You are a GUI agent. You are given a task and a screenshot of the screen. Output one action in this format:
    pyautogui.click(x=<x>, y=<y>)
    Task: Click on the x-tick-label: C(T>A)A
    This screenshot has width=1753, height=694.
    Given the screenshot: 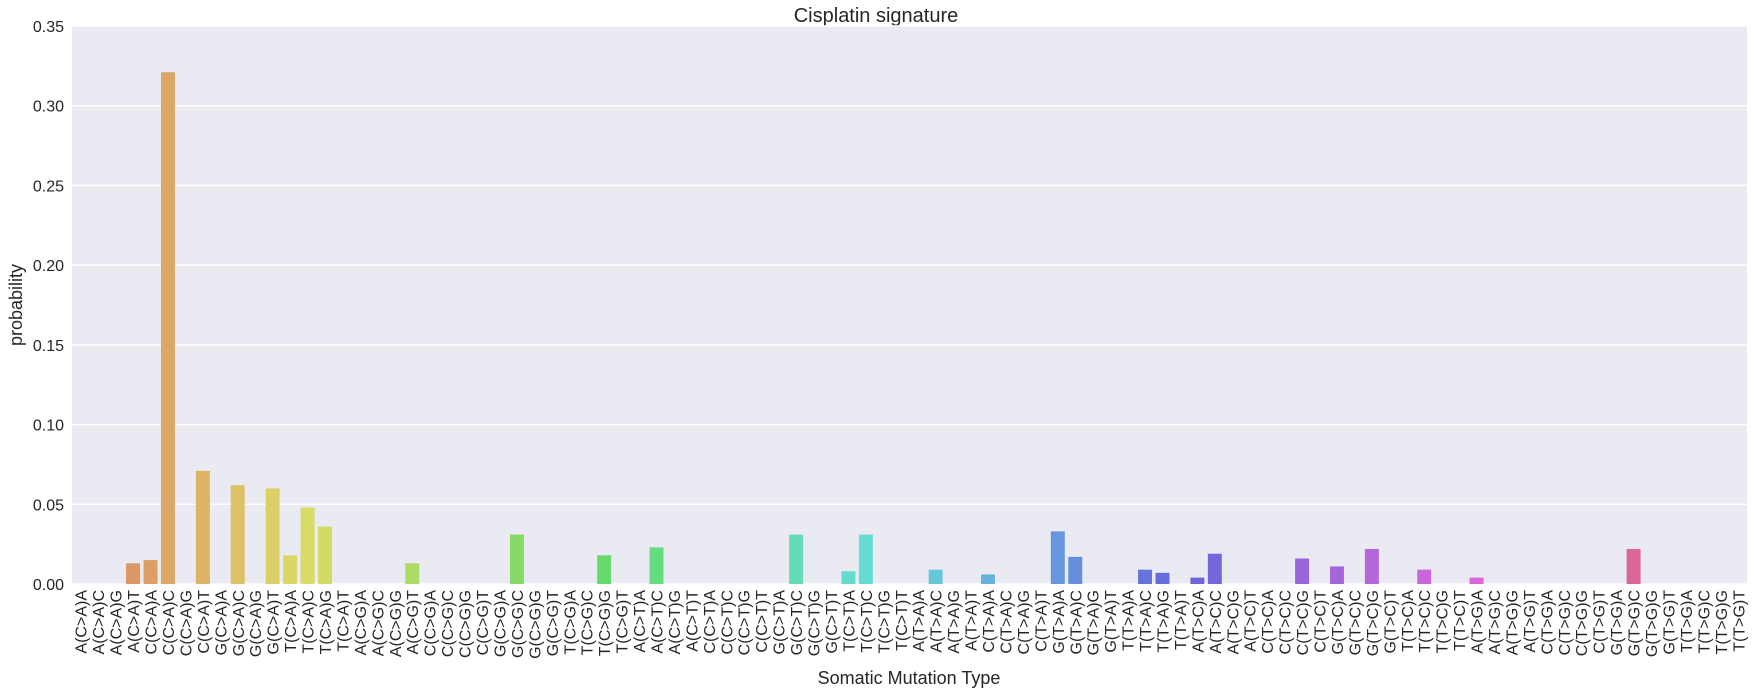 What is the action you would take?
    pyautogui.click(x=989, y=621)
    